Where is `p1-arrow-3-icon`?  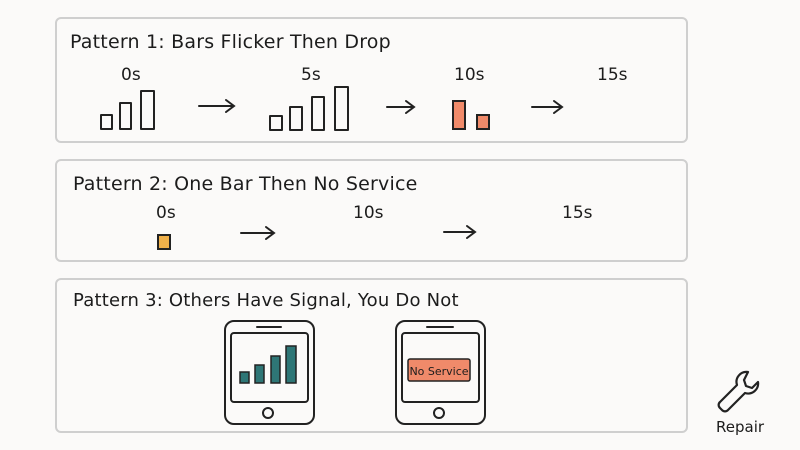
p1-arrow-3-icon is located at coordinates (547, 107).